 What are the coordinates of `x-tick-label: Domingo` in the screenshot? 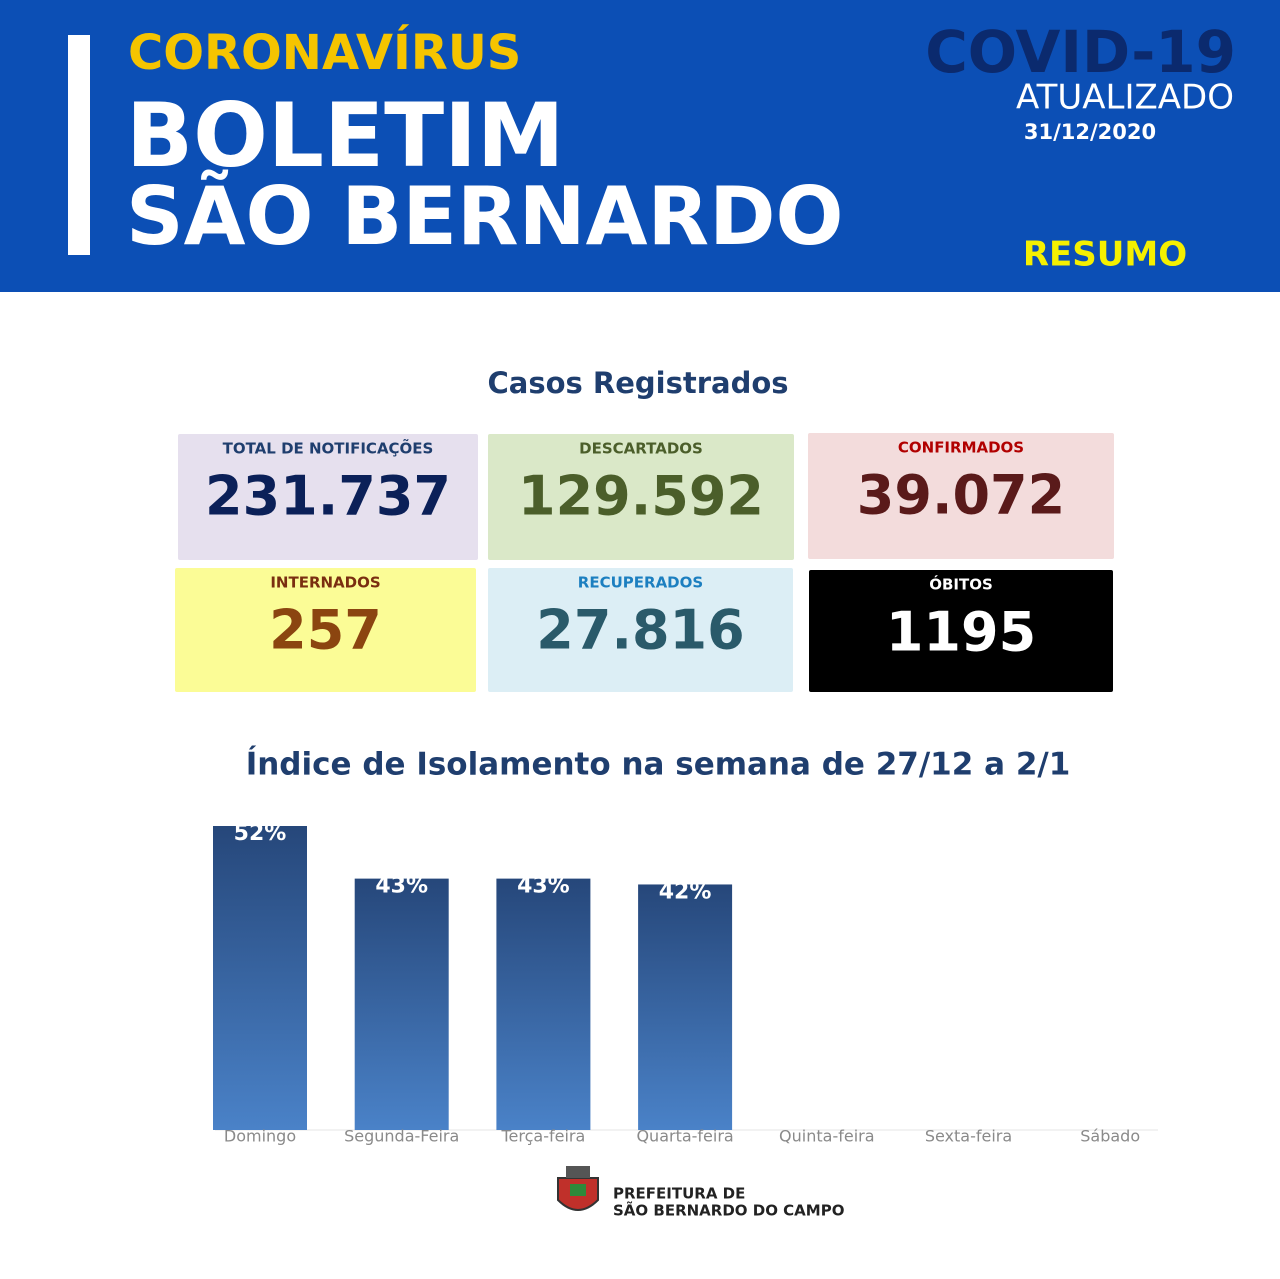 It's located at (260, 1136).